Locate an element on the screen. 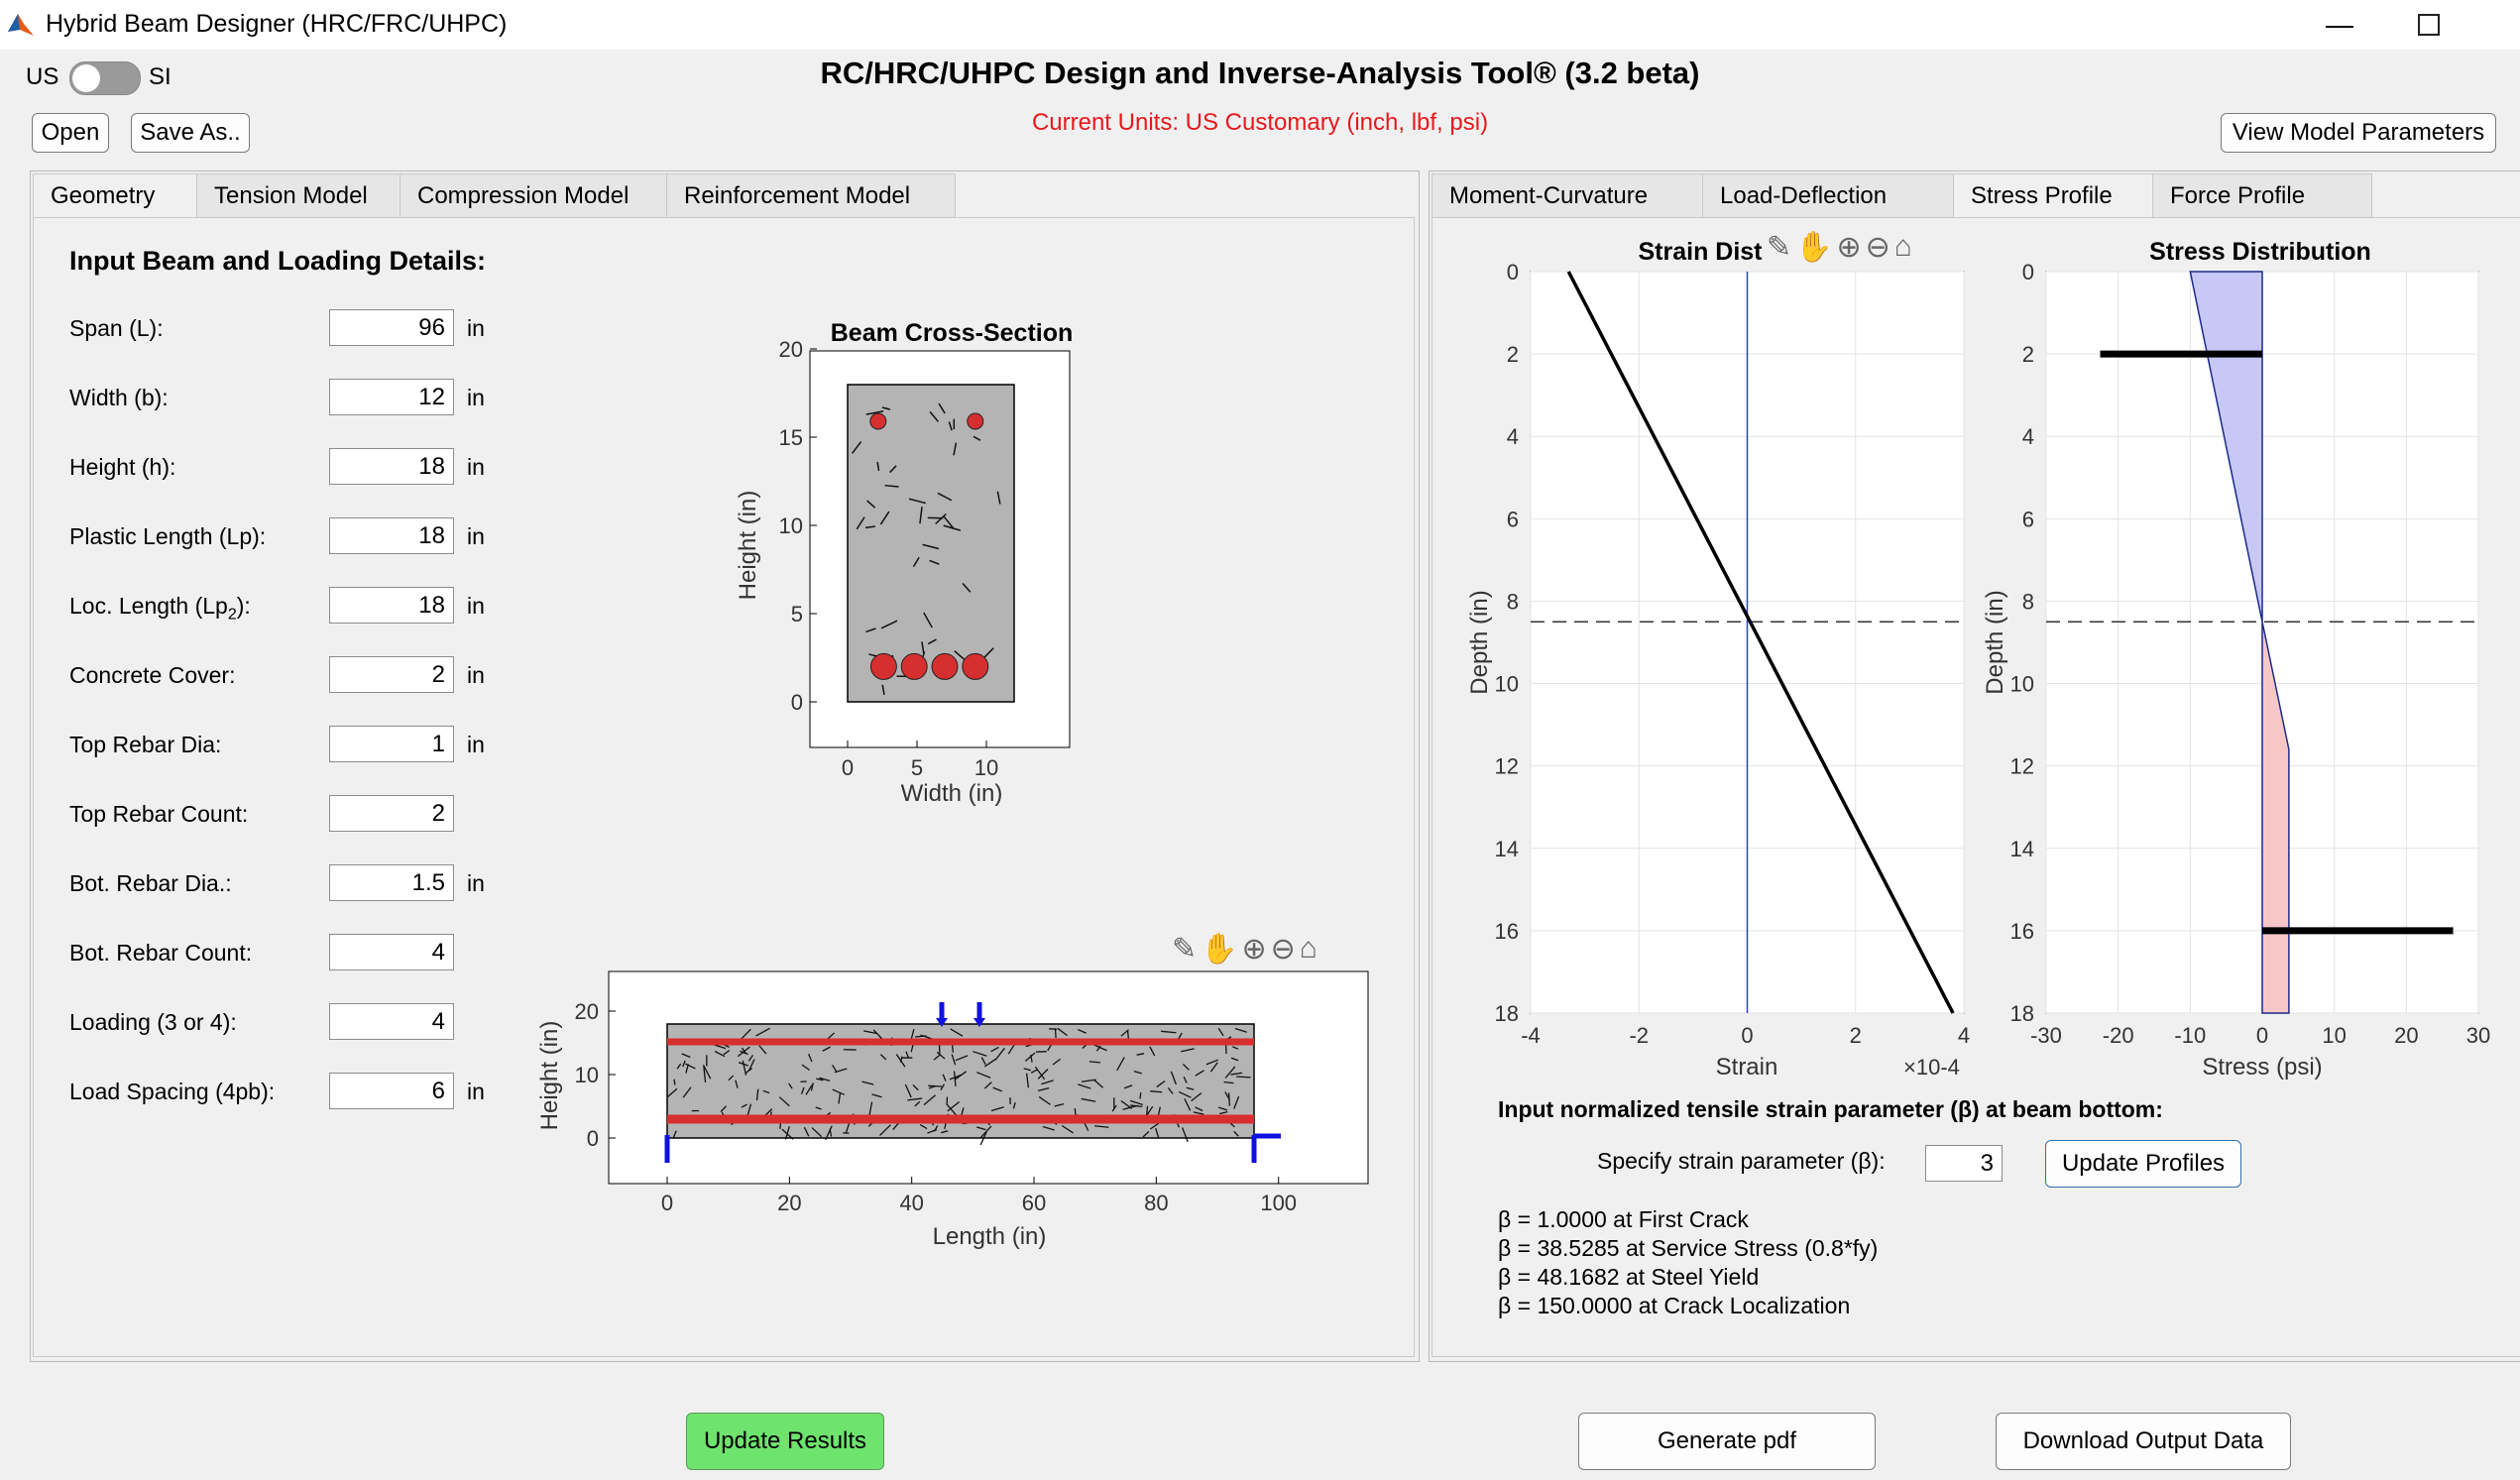 This screenshot has width=2520, height=1480. update-results-button: Update Results is located at coordinates (785, 1442).